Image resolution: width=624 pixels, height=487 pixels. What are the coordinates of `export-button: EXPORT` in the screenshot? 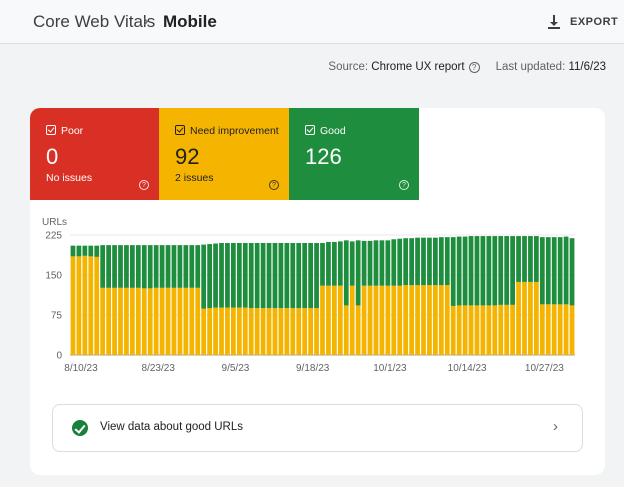 It's located at (582, 22).